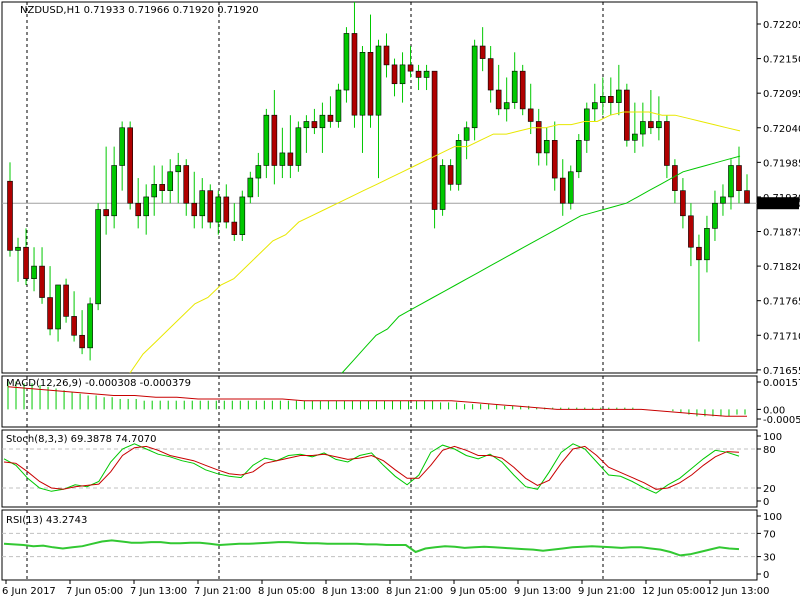  What do you see at coordinates (542, 591) in the screenshot?
I see `time-label: 9 Jun 13:00` at bounding box center [542, 591].